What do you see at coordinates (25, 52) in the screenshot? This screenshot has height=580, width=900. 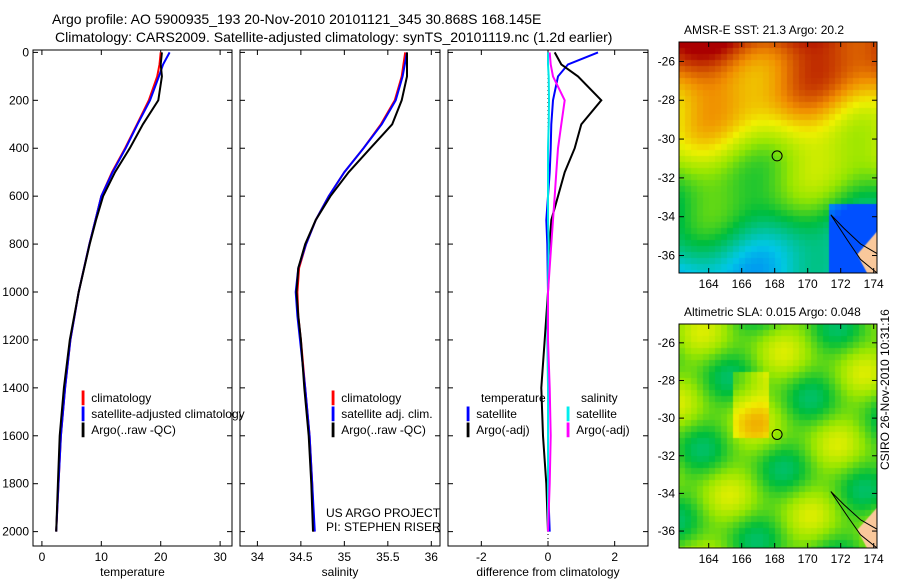 I see `y-tick-label: 0` at bounding box center [25, 52].